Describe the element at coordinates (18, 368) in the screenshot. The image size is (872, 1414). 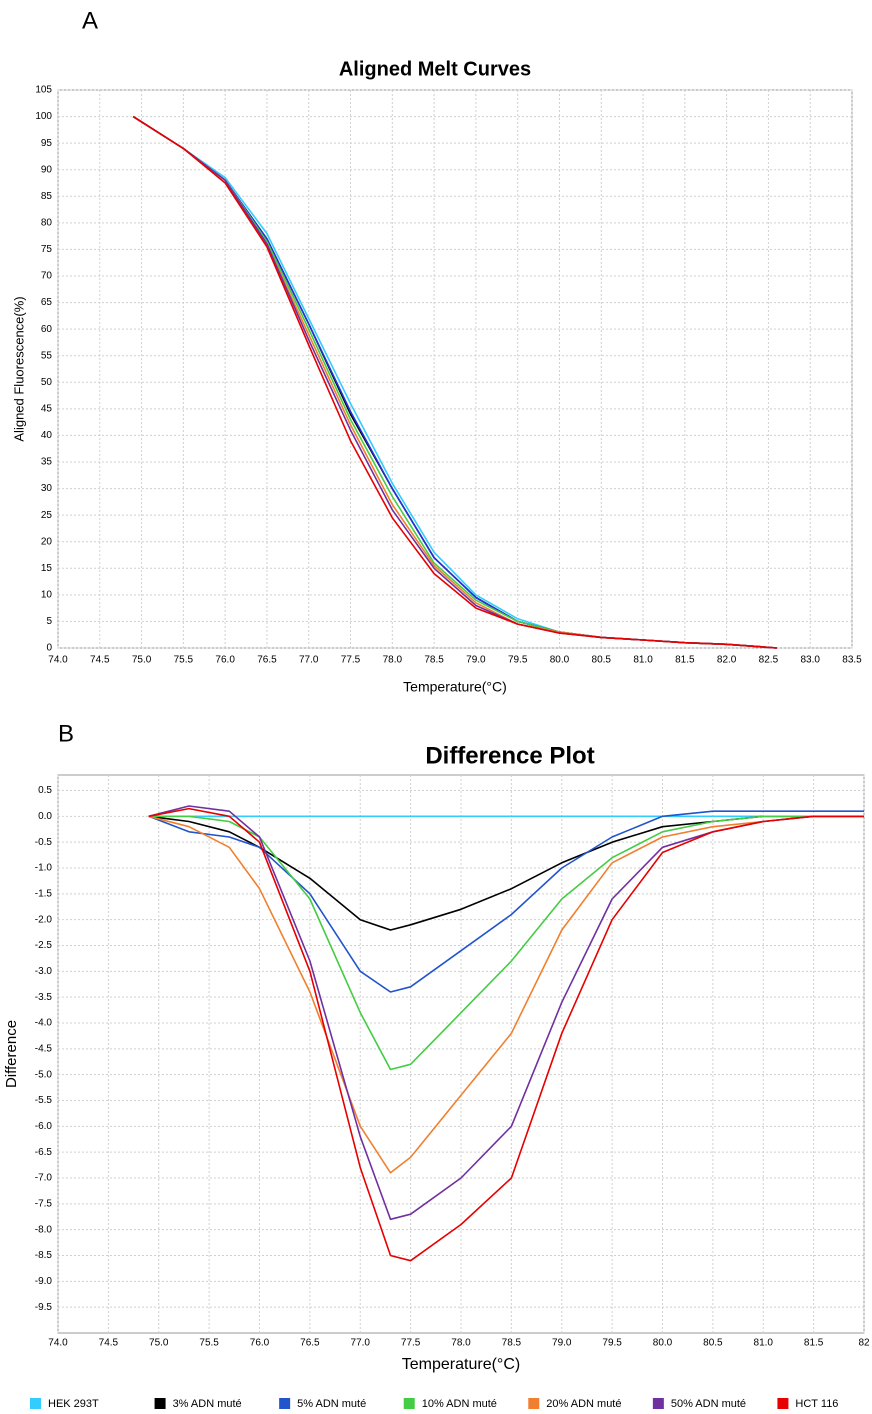
I see `y-axis-label: Aligned Fluorescence(%)` at that location.